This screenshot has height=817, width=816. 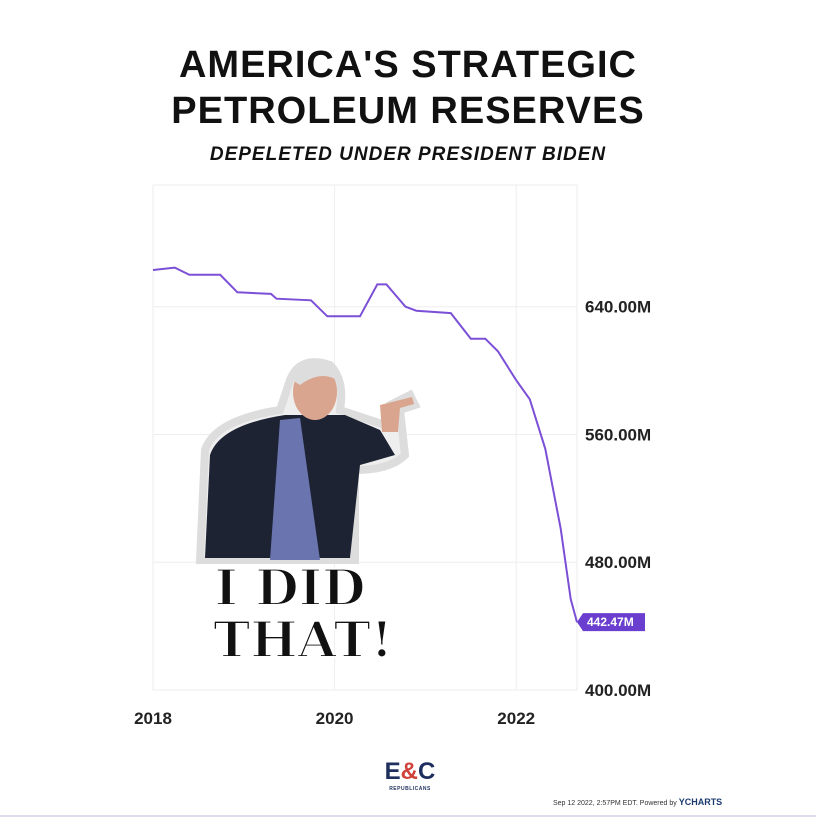 I want to click on ec-republicans-logo: E&C REPUBLICANS, so click(x=410, y=775).